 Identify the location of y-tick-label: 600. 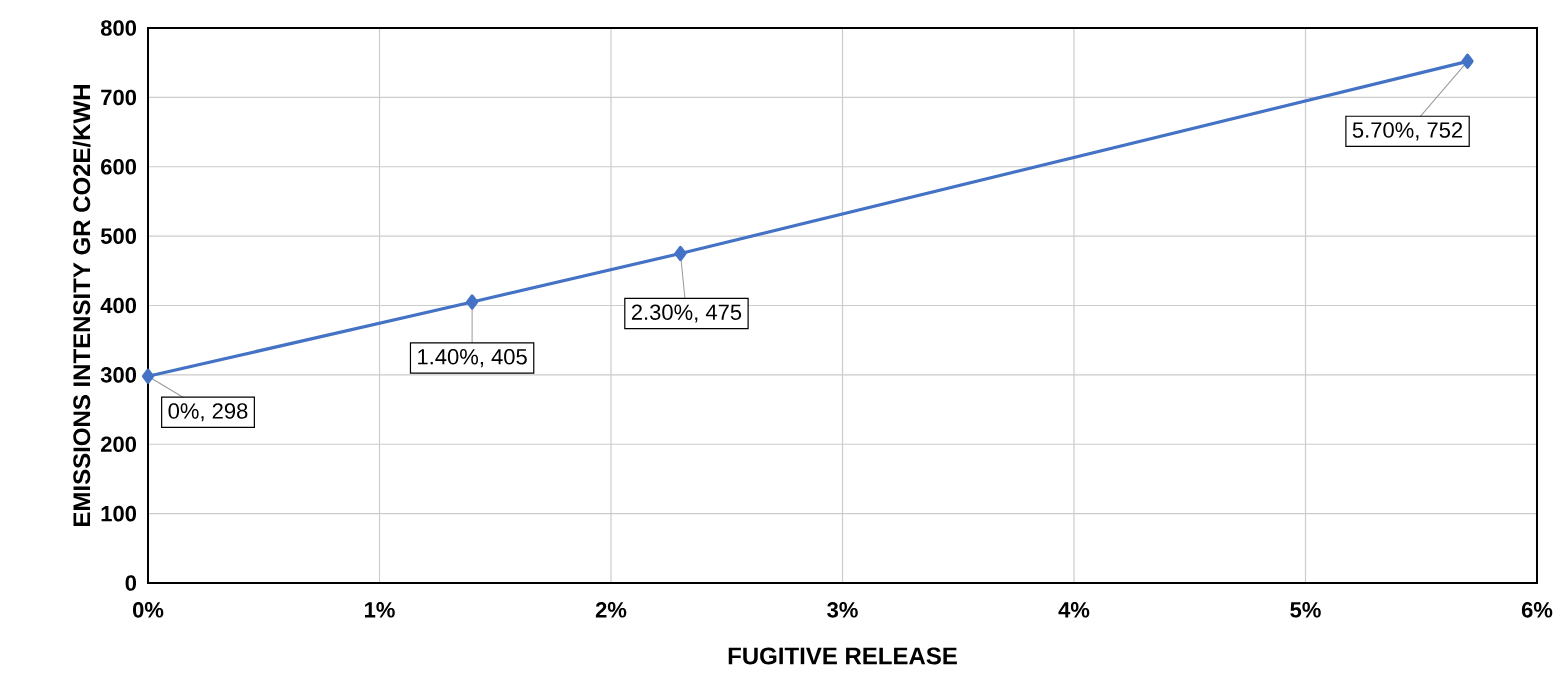
(119, 167).